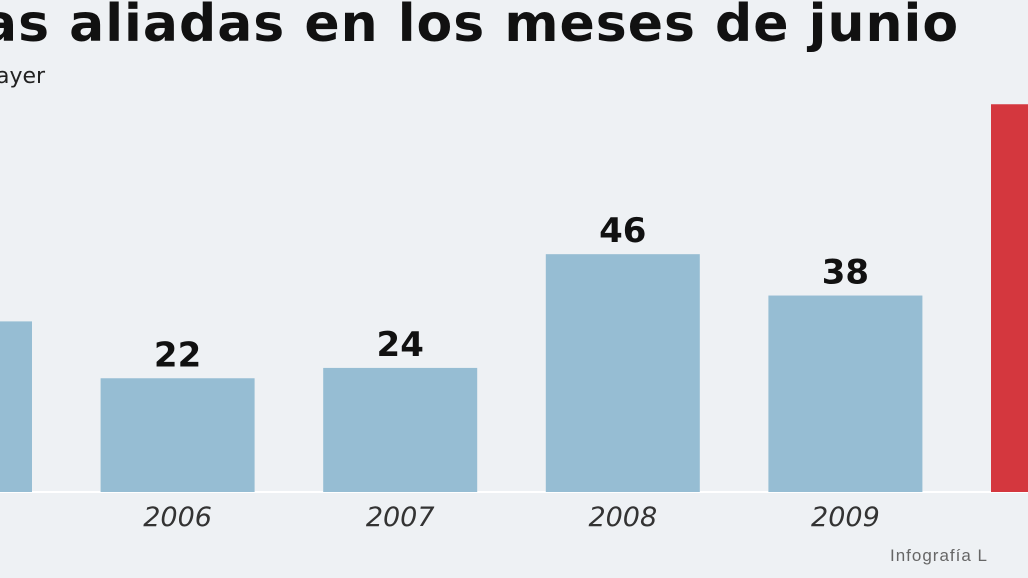 The width and height of the screenshot is (1028, 578). What do you see at coordinates (177, 435) in the screenshot?
I see `bar-2006` at bounding box center [177, 435].